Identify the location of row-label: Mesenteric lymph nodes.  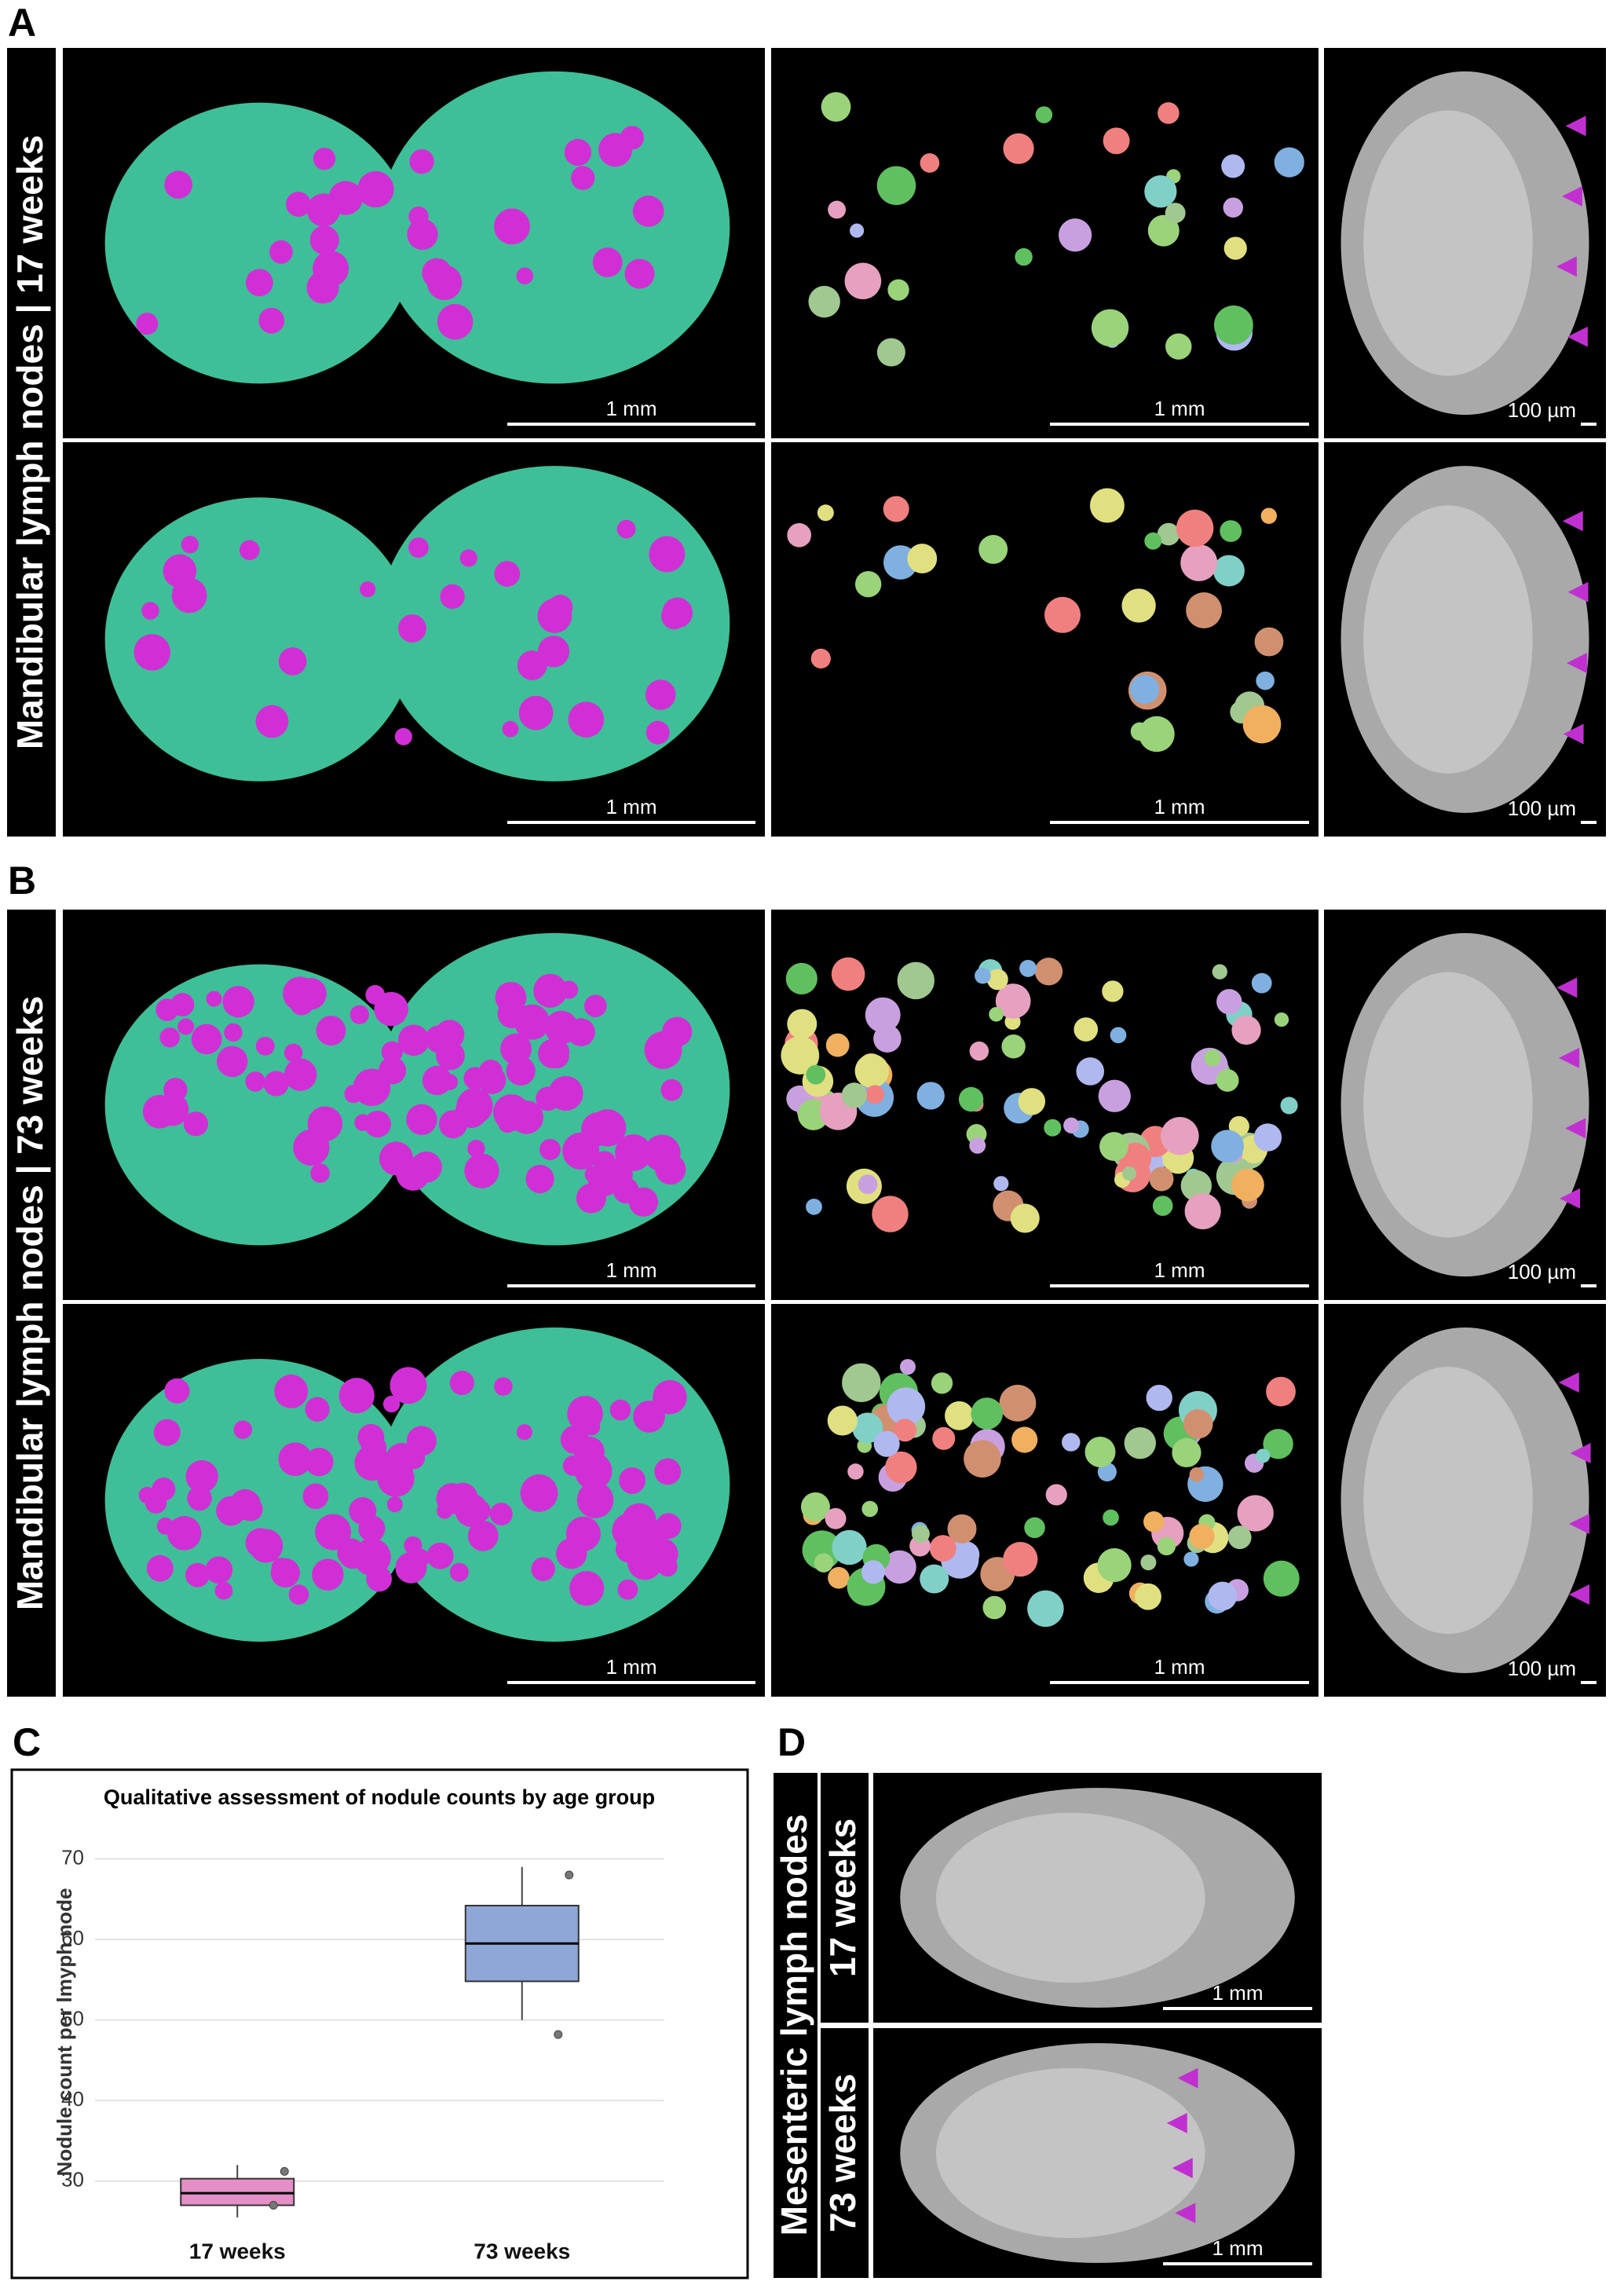
(794, 2025).